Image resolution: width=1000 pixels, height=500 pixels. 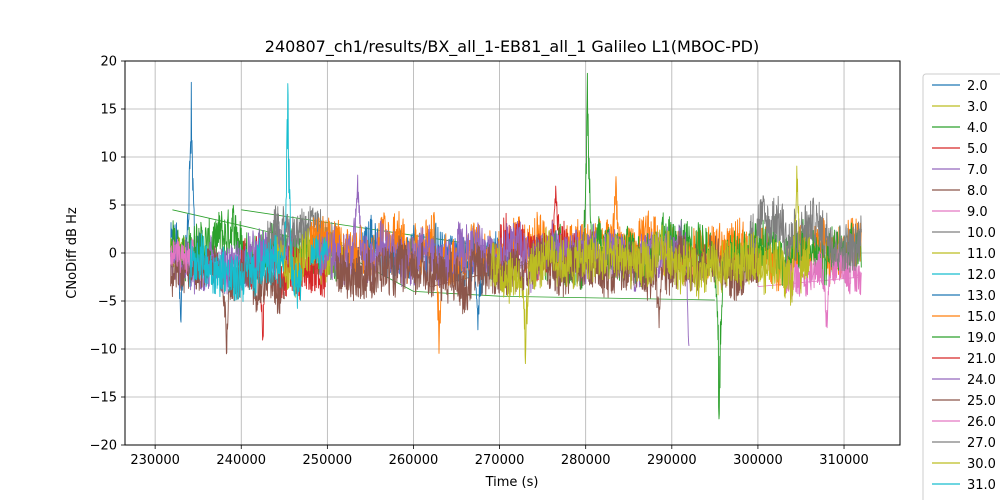 I want to click on y-tick-label: −15, so click(x=103, y=398).